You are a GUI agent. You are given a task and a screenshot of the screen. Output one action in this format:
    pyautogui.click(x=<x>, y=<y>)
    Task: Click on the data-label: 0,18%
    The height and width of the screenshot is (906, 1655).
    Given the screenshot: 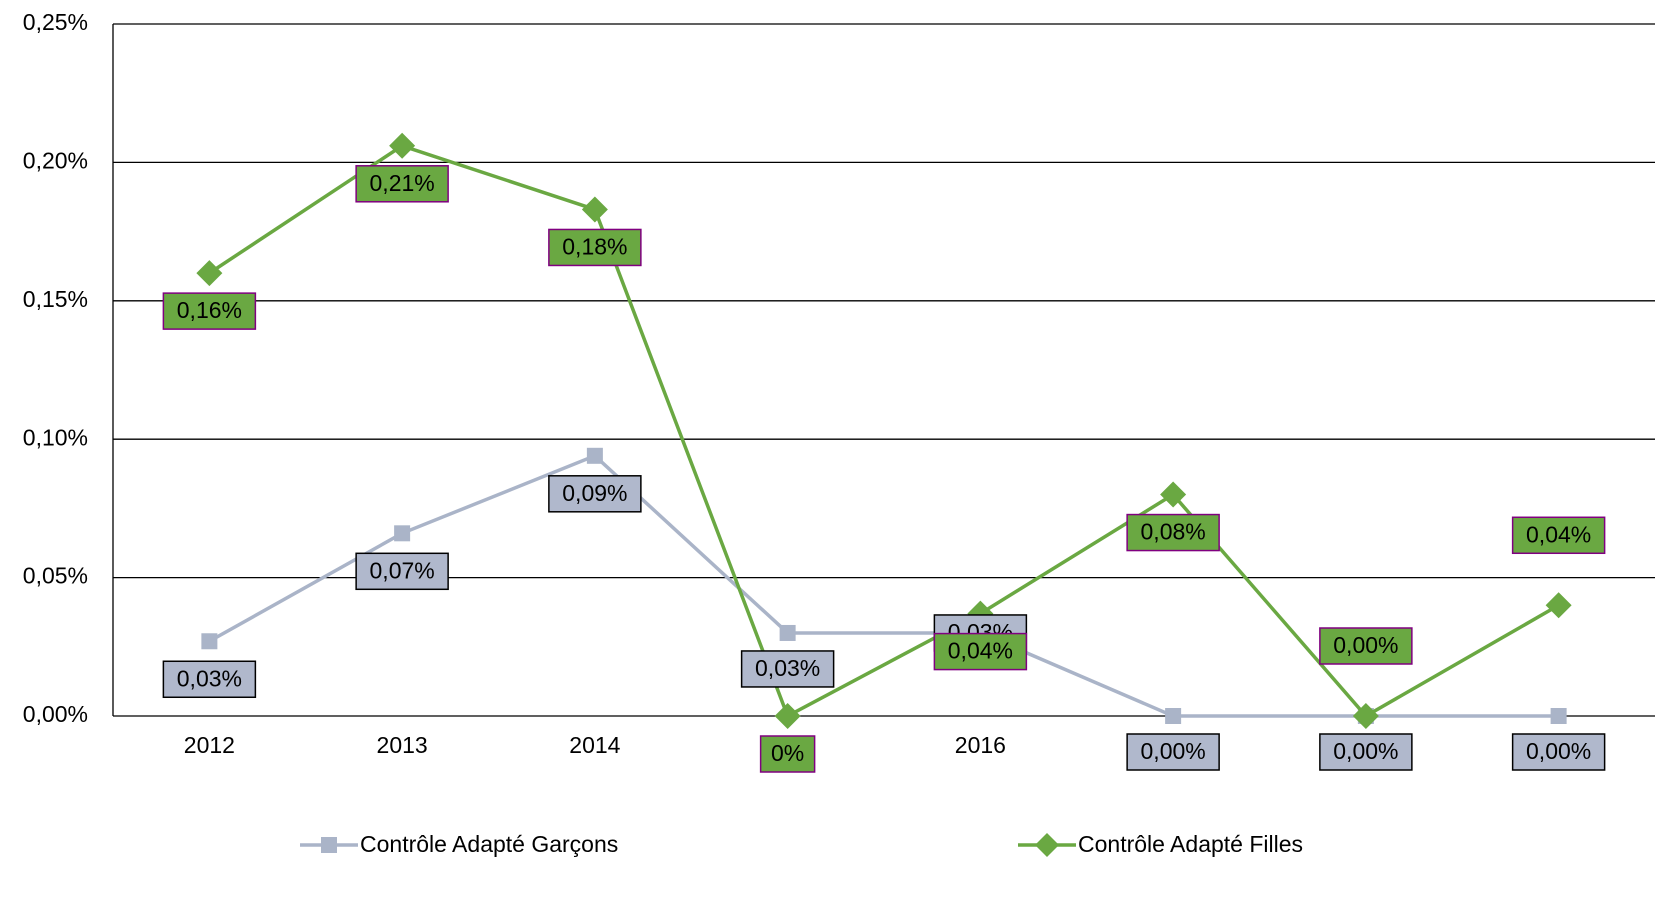 What is the action you would take?
    pyautogui.click(x=594, y=247)
    